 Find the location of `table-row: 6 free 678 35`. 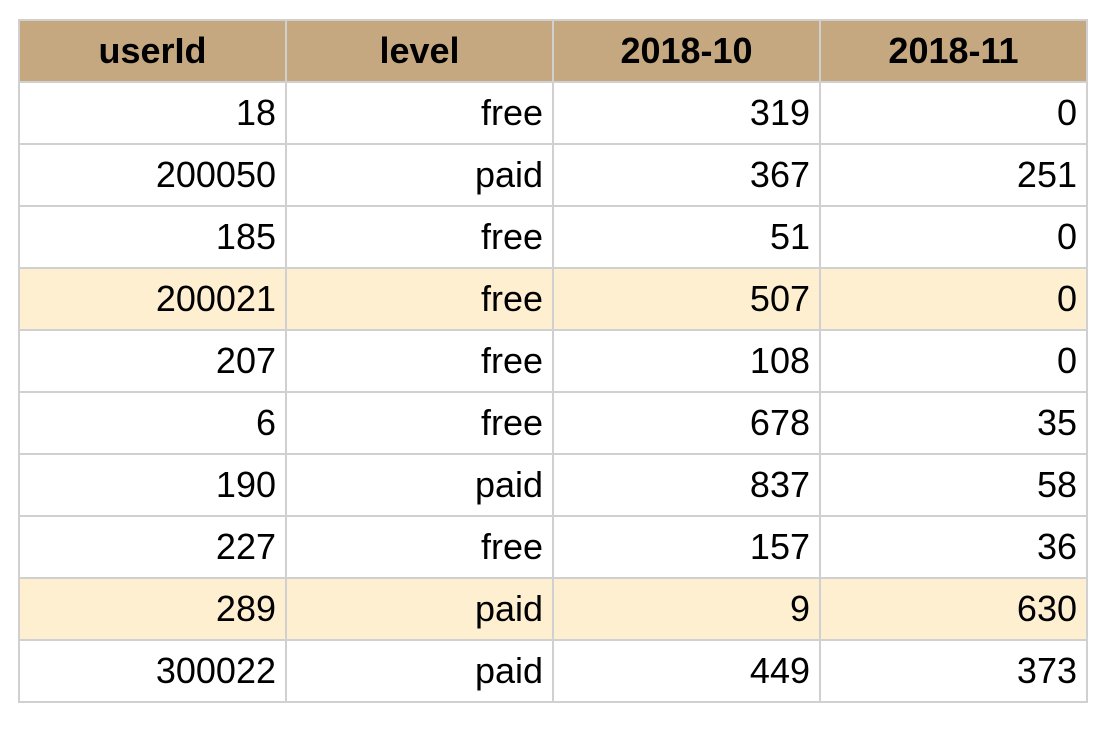

table-row: 6 free 678 35 is located at coordinates (553, 423).